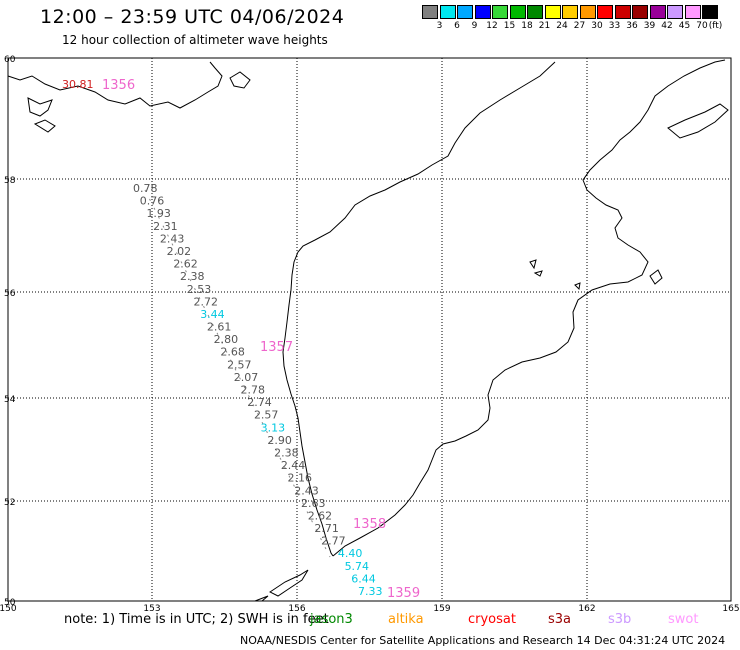  I want to click on satellite-legend-item: jason3, so click(331, 619).